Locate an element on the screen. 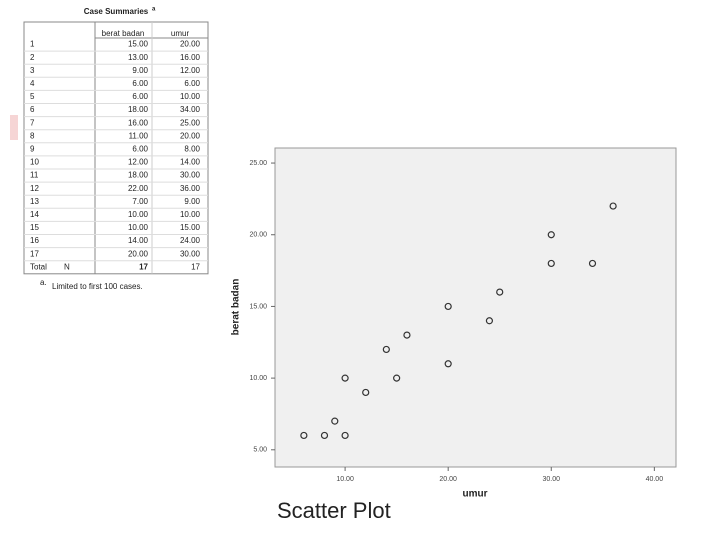 The height and width of the screenshot is (540, 720). case-number: 15 is located at coordinates (34, 227).